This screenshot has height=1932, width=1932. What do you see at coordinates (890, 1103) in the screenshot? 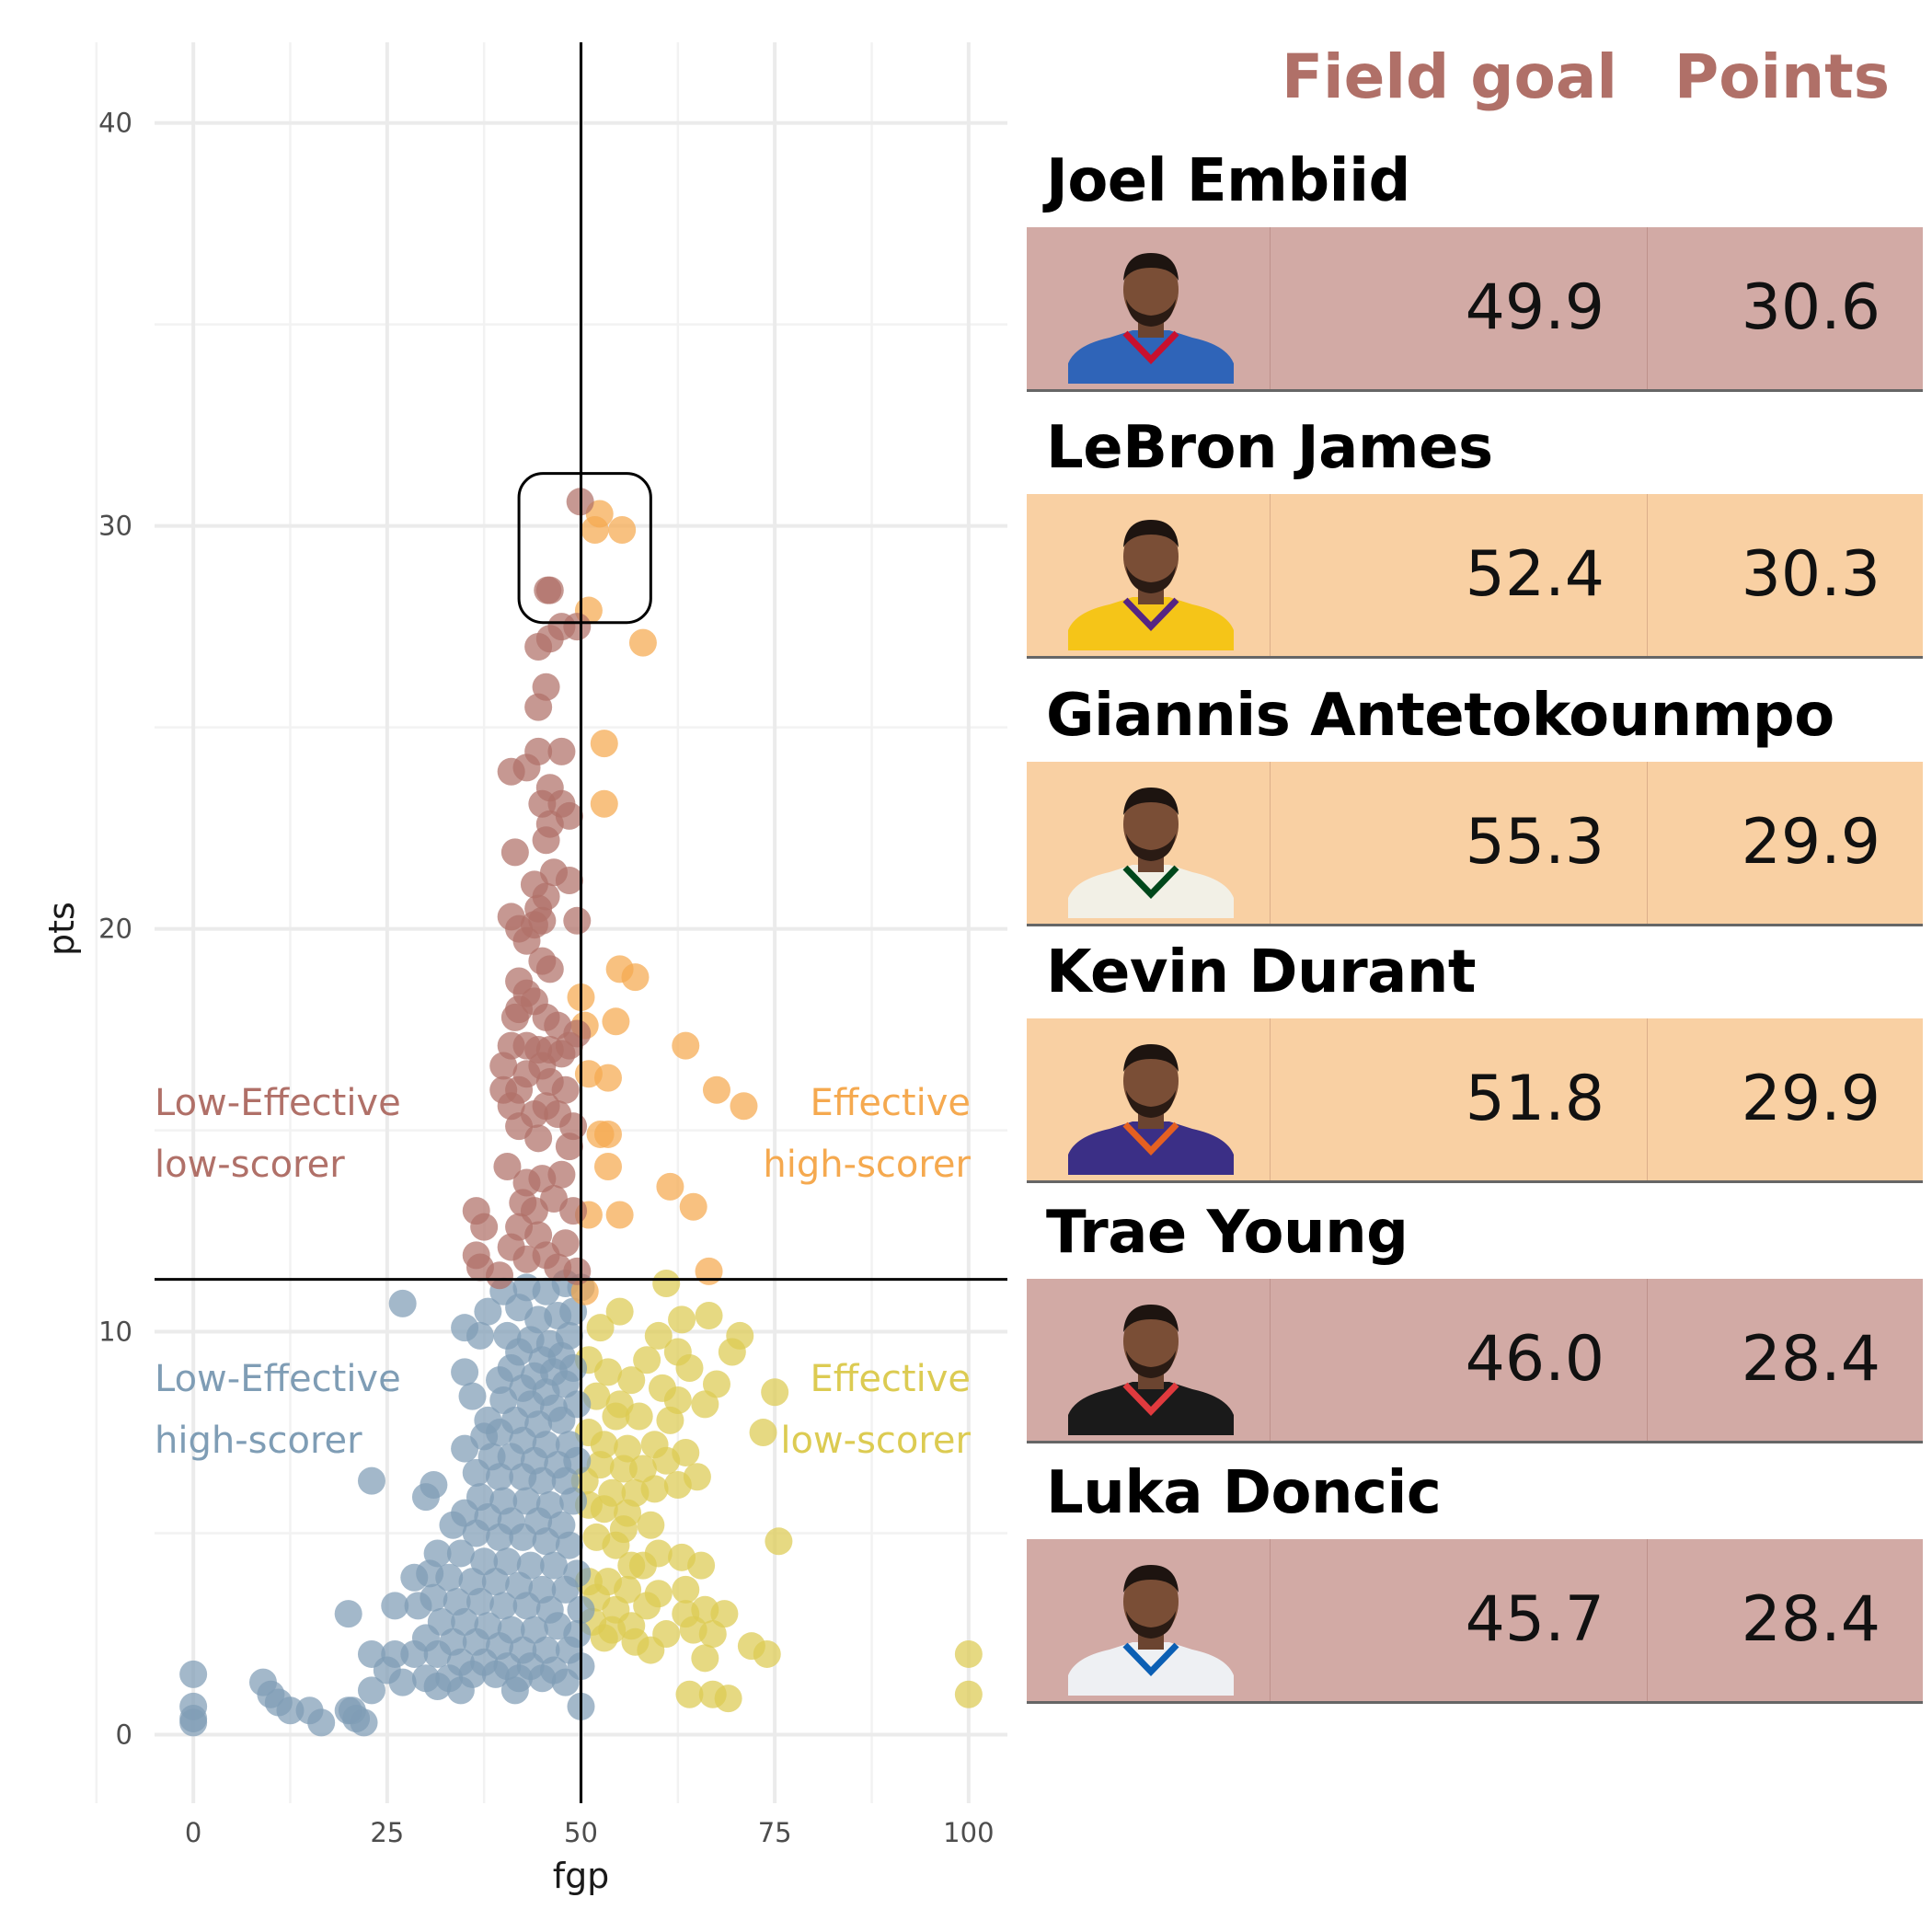
I see `quadrant-label-effective-high-scorer: Effective` at bounding box center [890, 1103].